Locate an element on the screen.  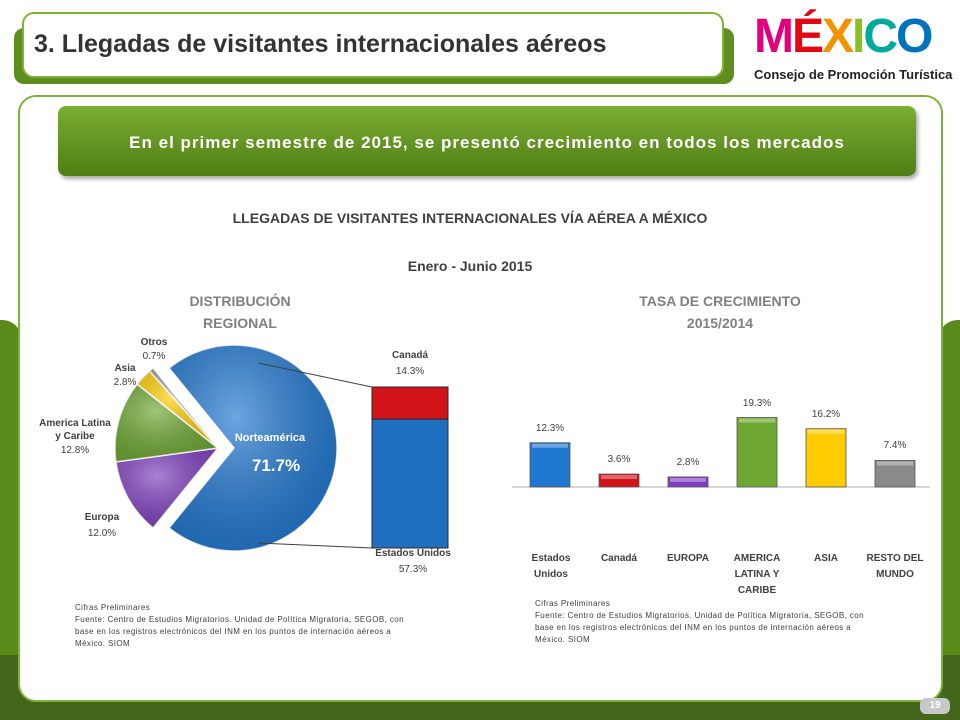
title-box is located at coordinates (373, 45).